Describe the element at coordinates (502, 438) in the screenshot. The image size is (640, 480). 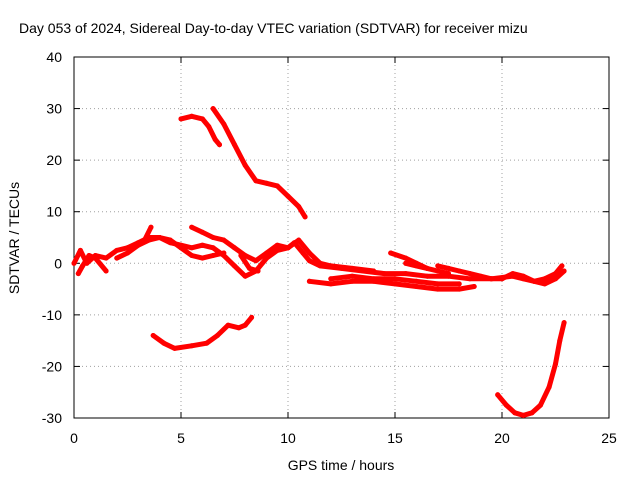
I see `x-tick-label: 20` at that location.